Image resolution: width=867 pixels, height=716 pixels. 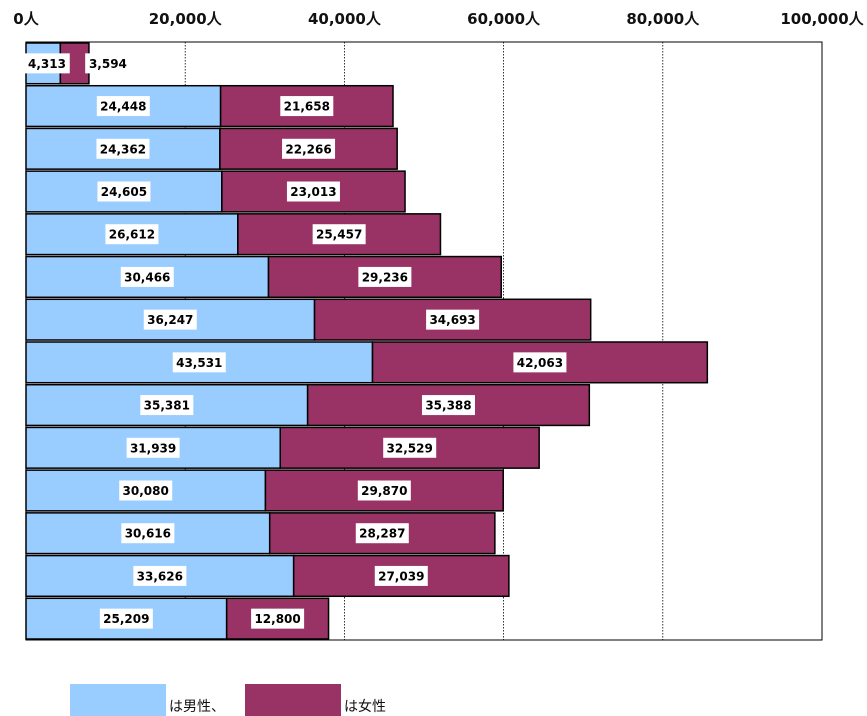 I want to click on data-label-female: 27,039, so click(x=401, y=576).